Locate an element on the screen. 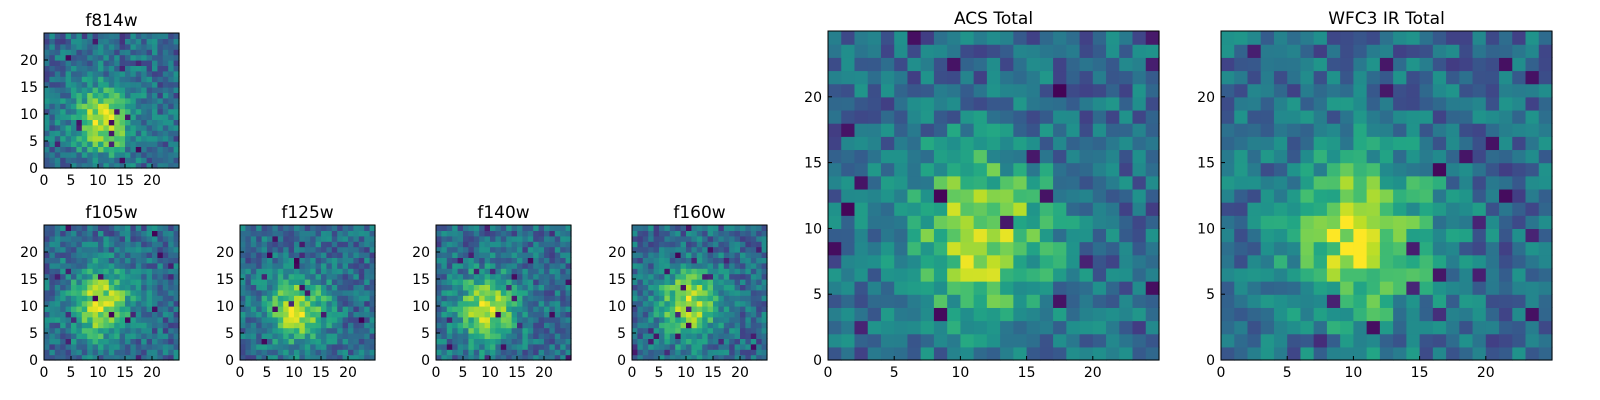 This screenshot has height=400, width=1600. x-tick-label: 0 is located at coordinates (436, 373).